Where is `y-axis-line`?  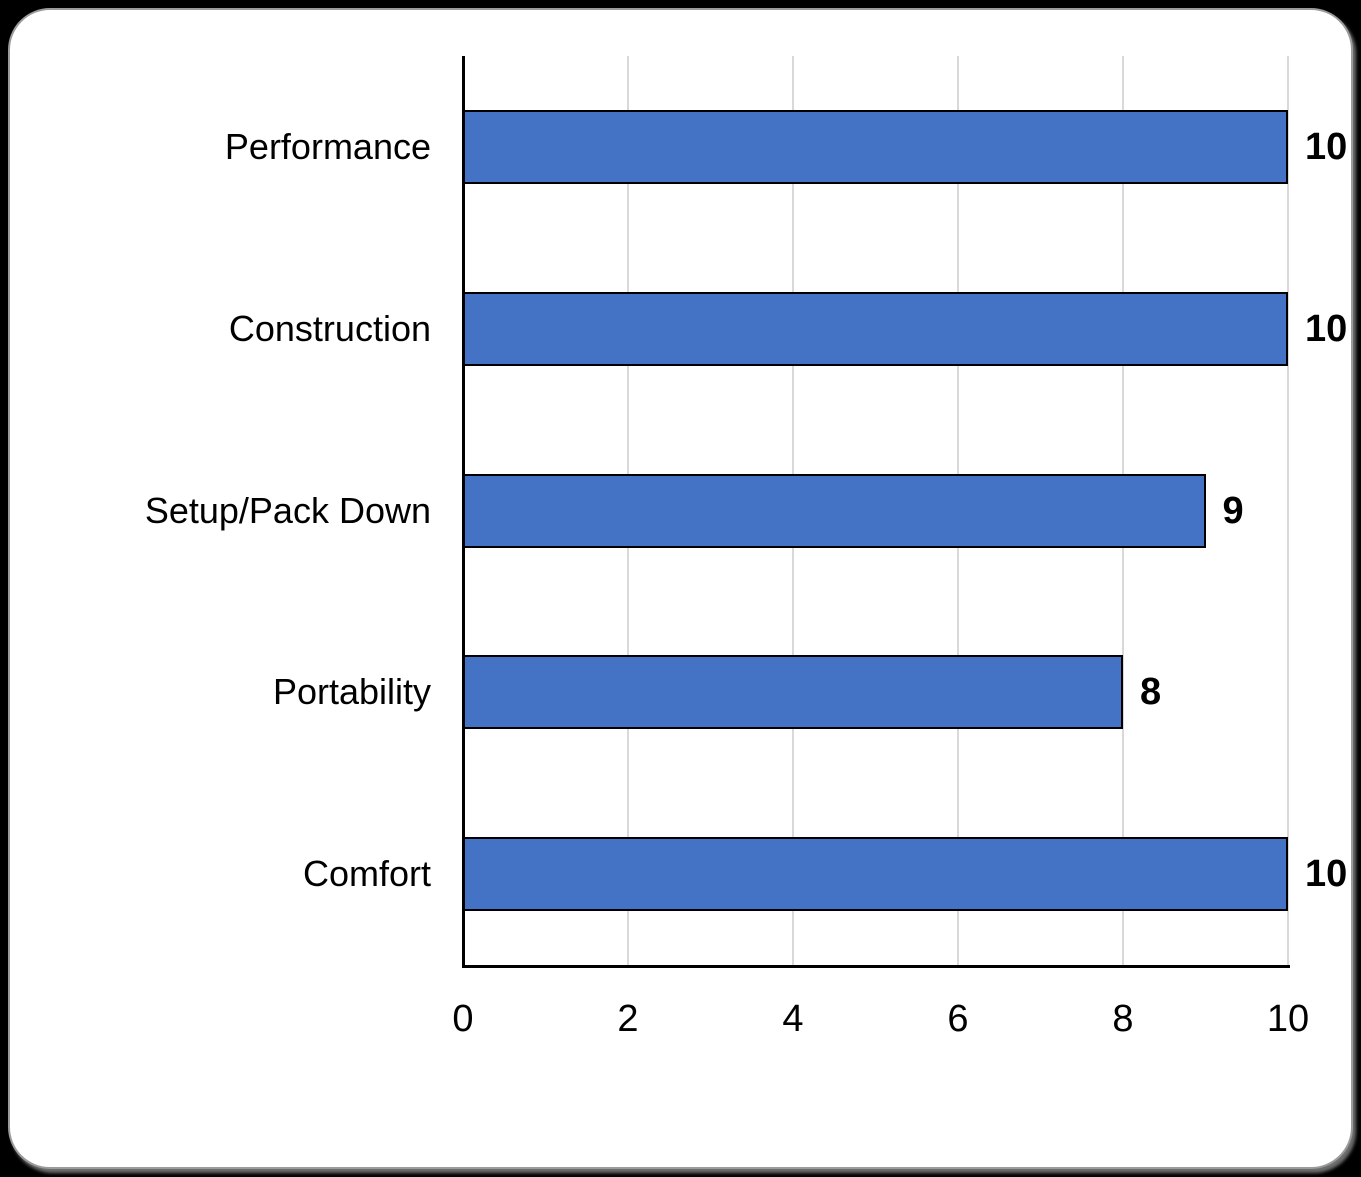
y-axis-line is located at coordinates (463, 512).